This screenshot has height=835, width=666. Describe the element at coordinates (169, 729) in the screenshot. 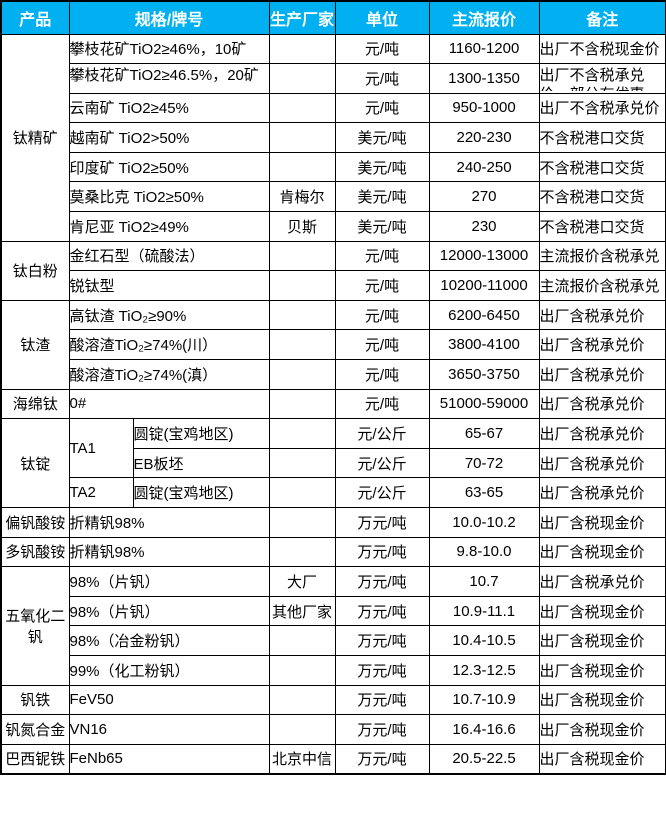

I see `spec-cell: VN16` at that location.